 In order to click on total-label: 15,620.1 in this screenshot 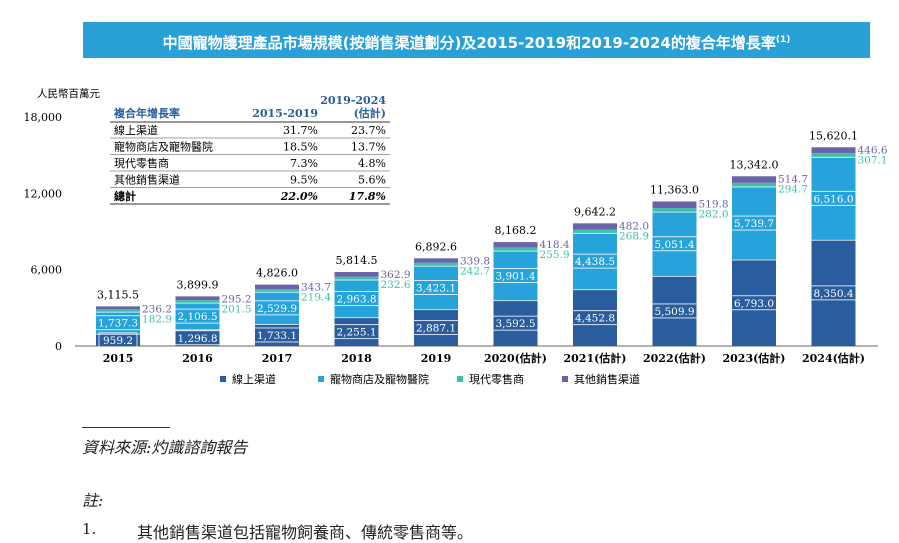, I will do `click(833, 135)`.